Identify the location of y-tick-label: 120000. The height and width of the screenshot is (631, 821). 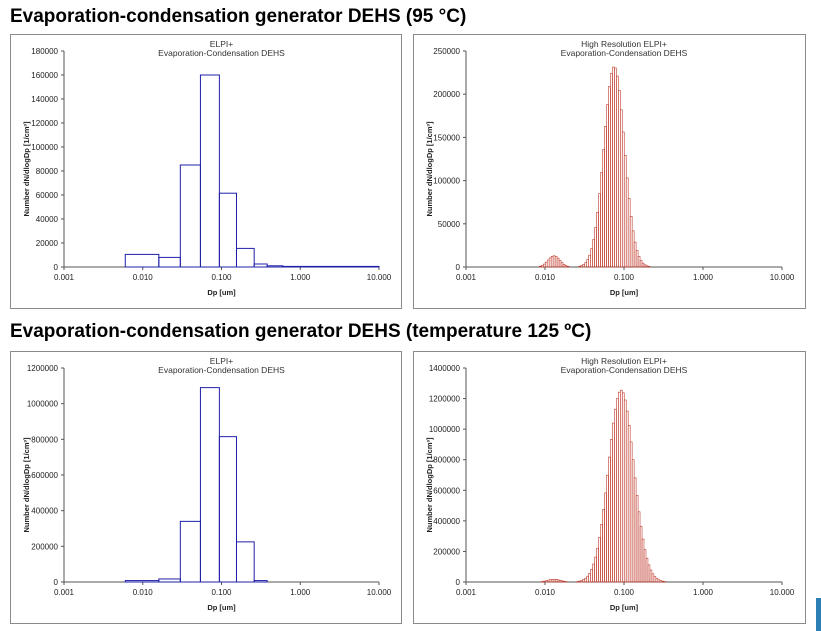
(44, 123).